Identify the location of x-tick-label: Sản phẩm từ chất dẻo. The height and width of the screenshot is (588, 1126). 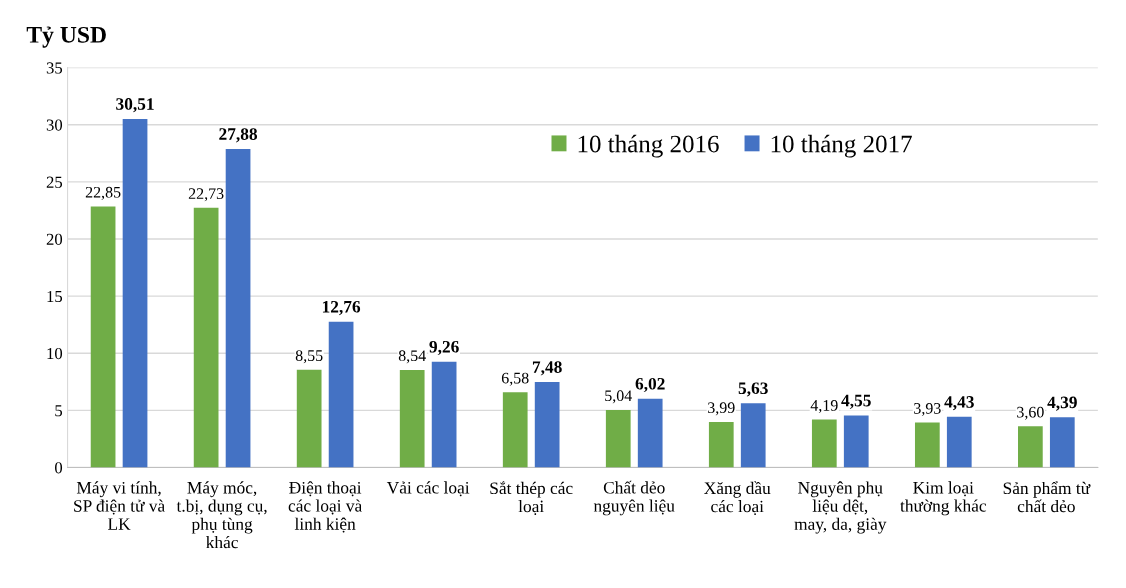
(1047, 497).